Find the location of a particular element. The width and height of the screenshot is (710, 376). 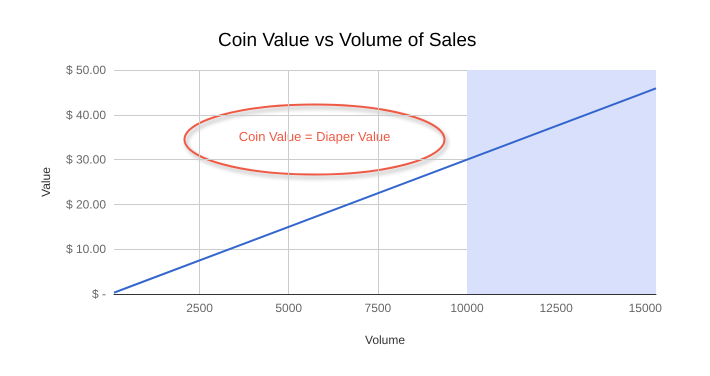

chart-title: Coin Value vs Volume of Sales is located at coordinates (347, 40).